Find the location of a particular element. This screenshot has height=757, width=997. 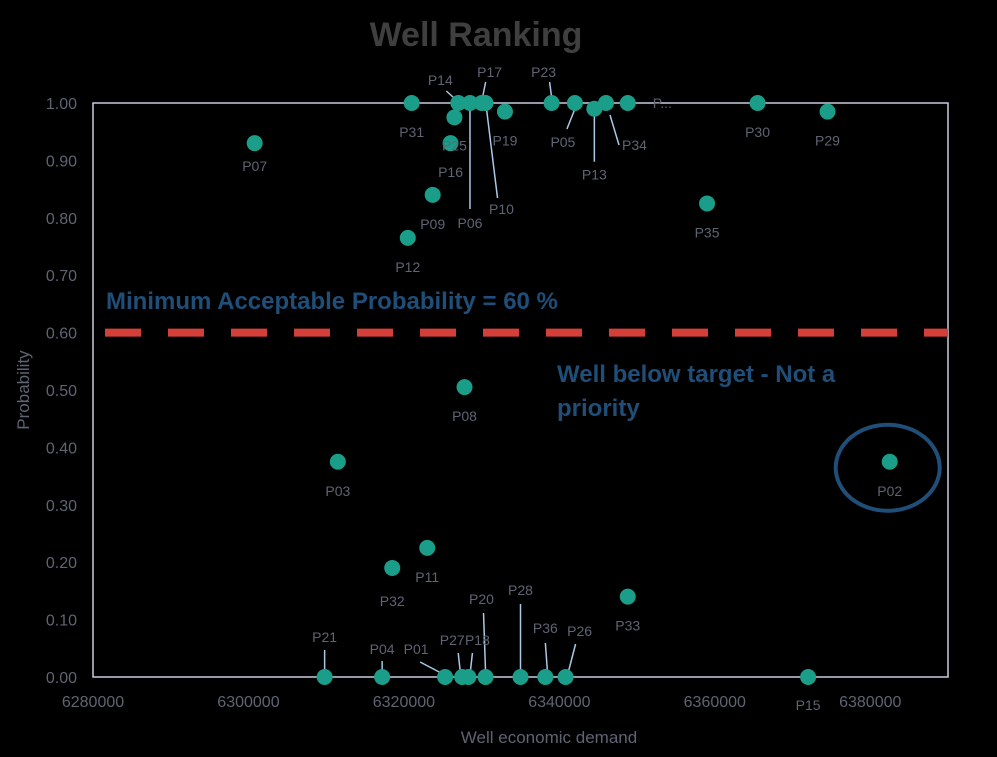

point-label: P15 is located at coordinates (808, 705).